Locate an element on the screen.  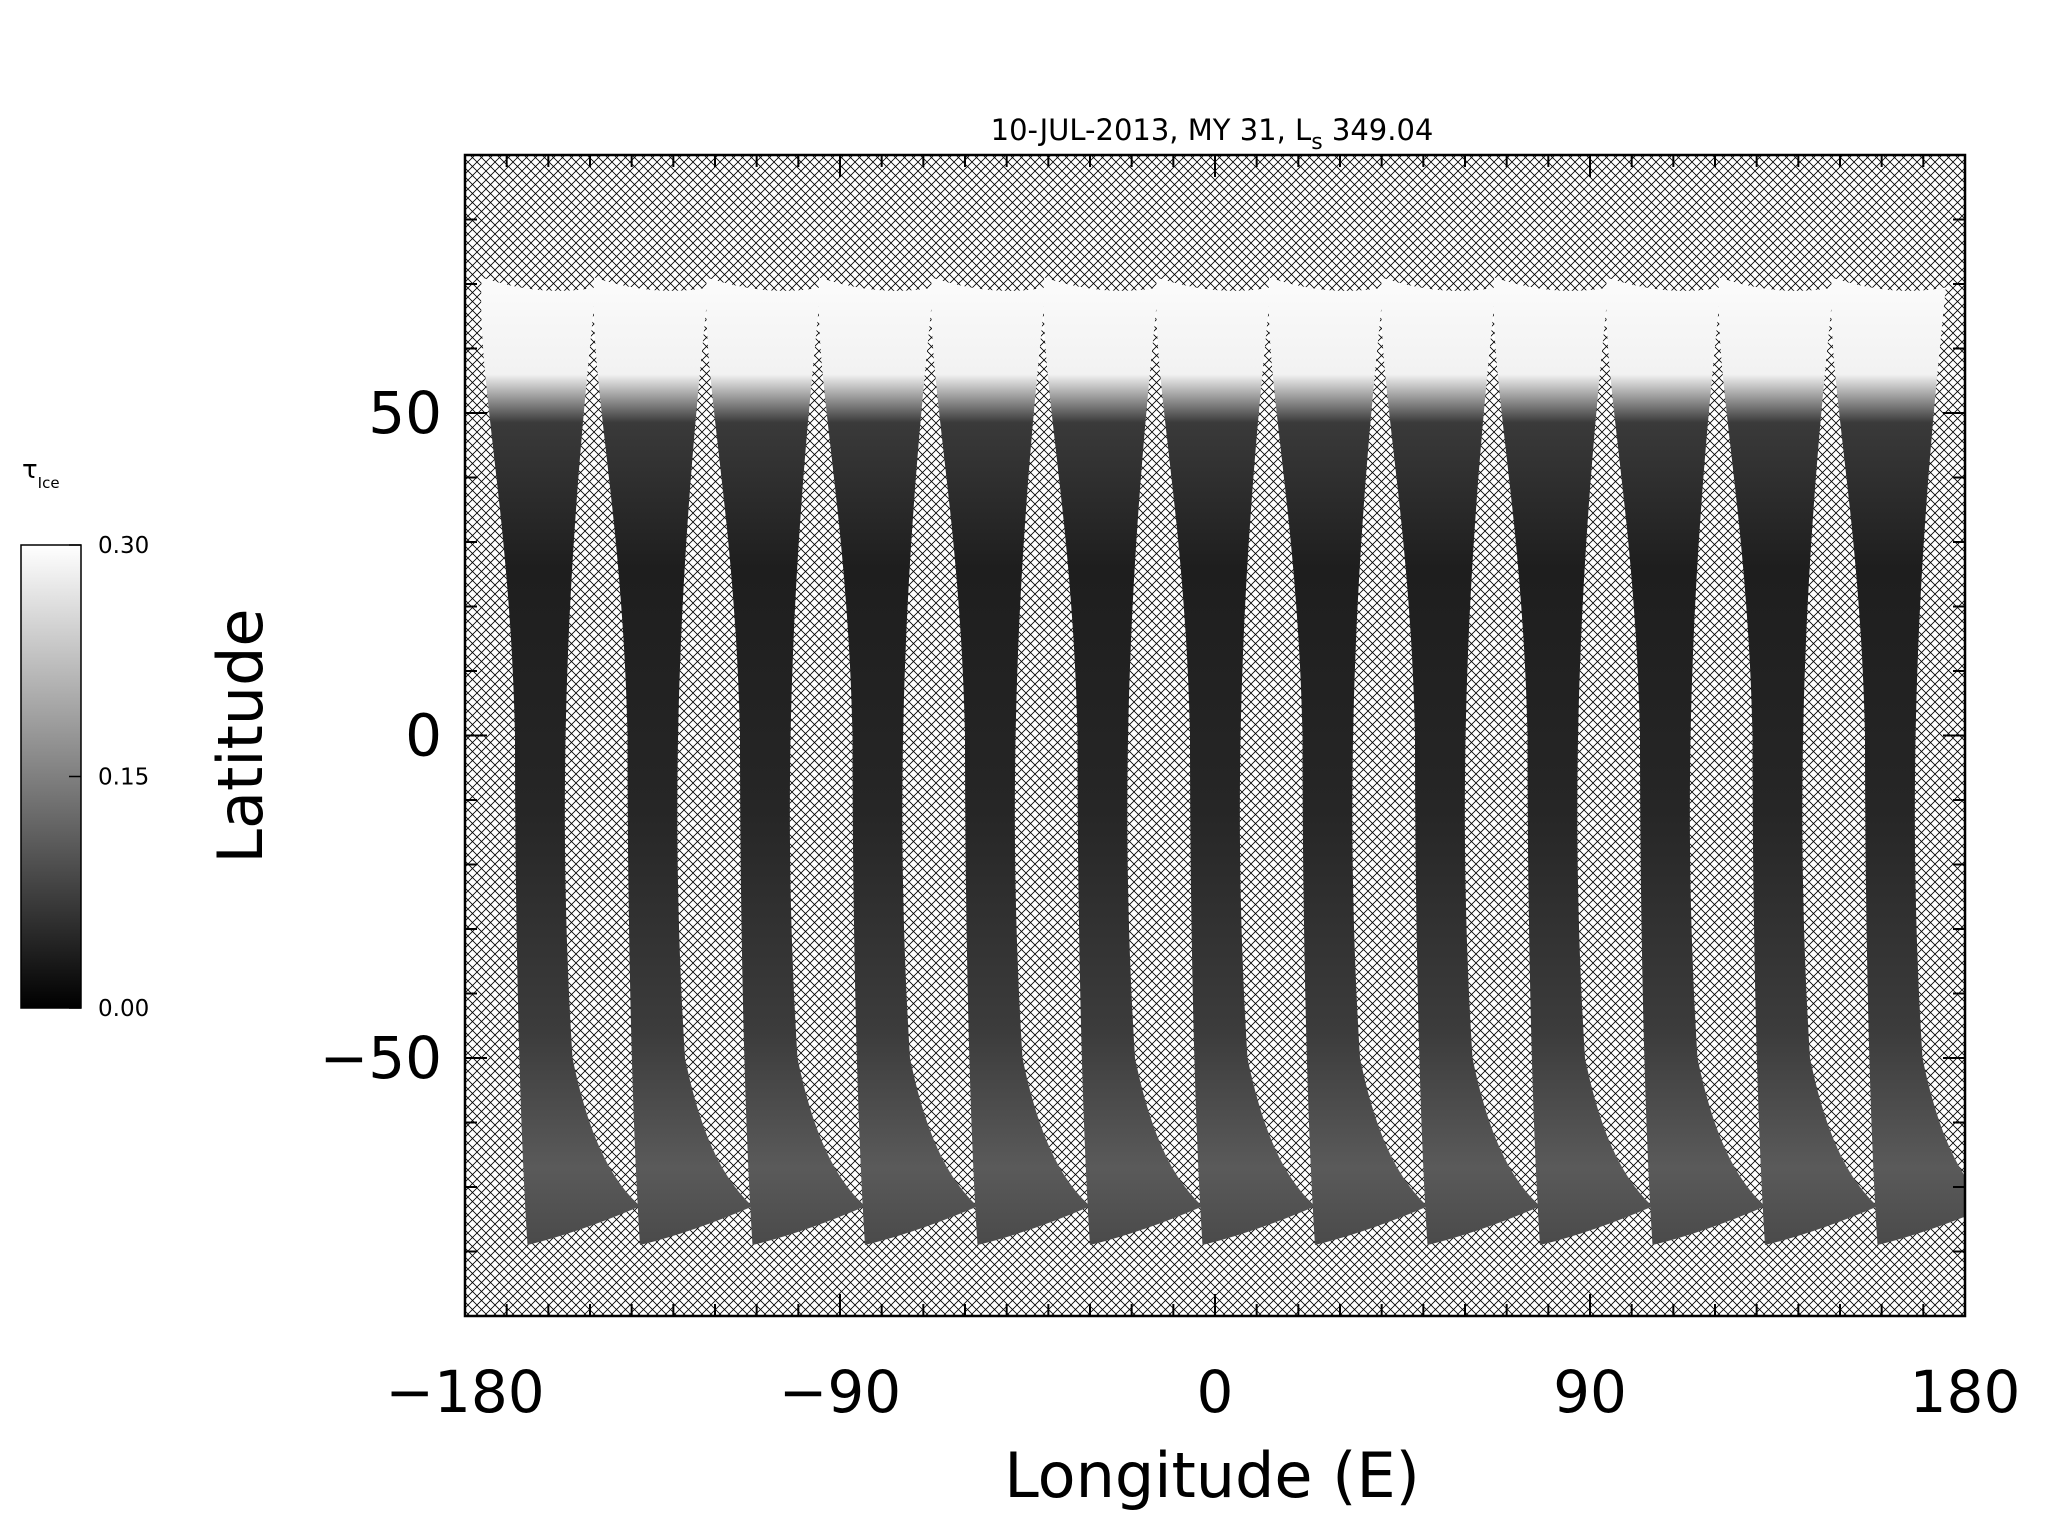
colorbar-tick-label: 0.30 is located at coordinates (123, 546).